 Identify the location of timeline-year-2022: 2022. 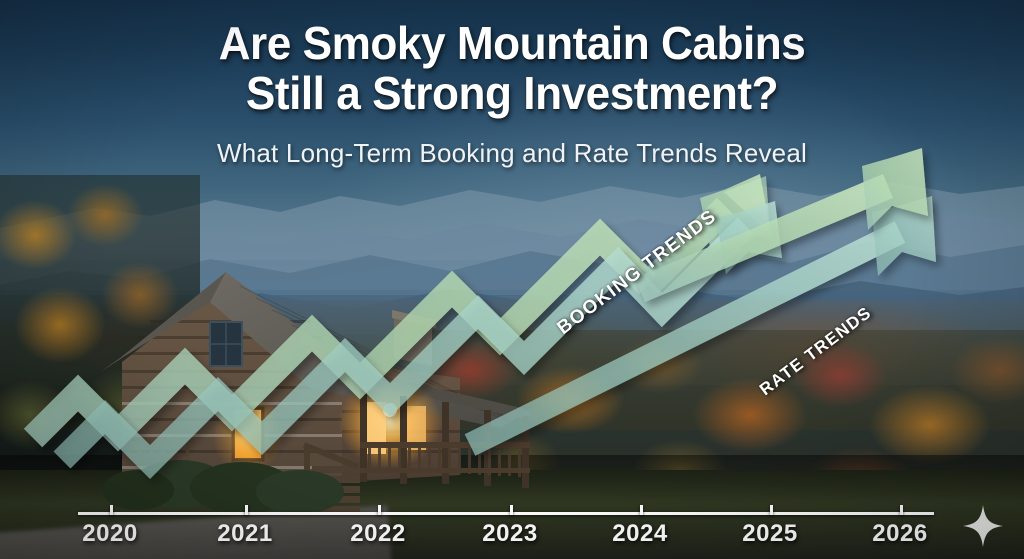
(378, 533).